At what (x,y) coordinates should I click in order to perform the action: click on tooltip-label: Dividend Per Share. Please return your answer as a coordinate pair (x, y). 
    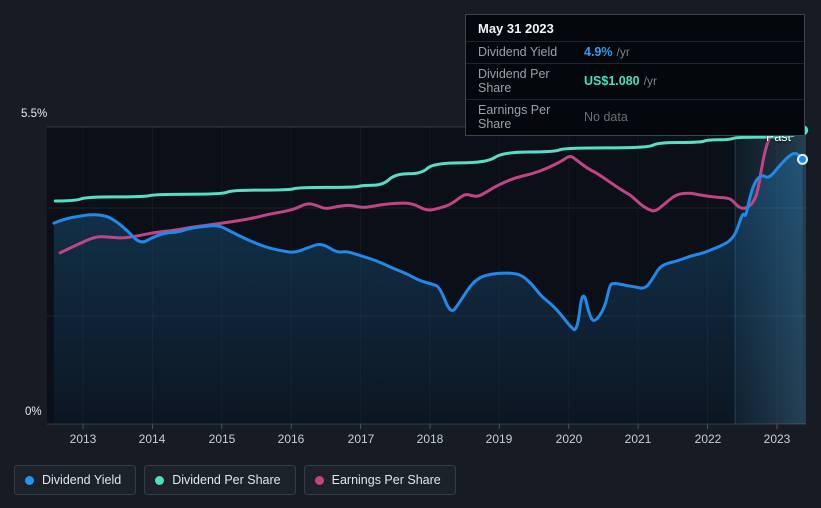
    Looking at the image, I should click on (514, 81).